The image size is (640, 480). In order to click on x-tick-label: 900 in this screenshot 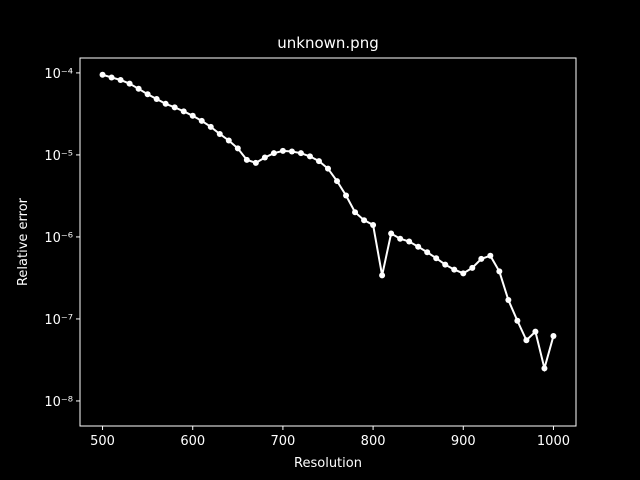, I will do `click(463, 441)`.